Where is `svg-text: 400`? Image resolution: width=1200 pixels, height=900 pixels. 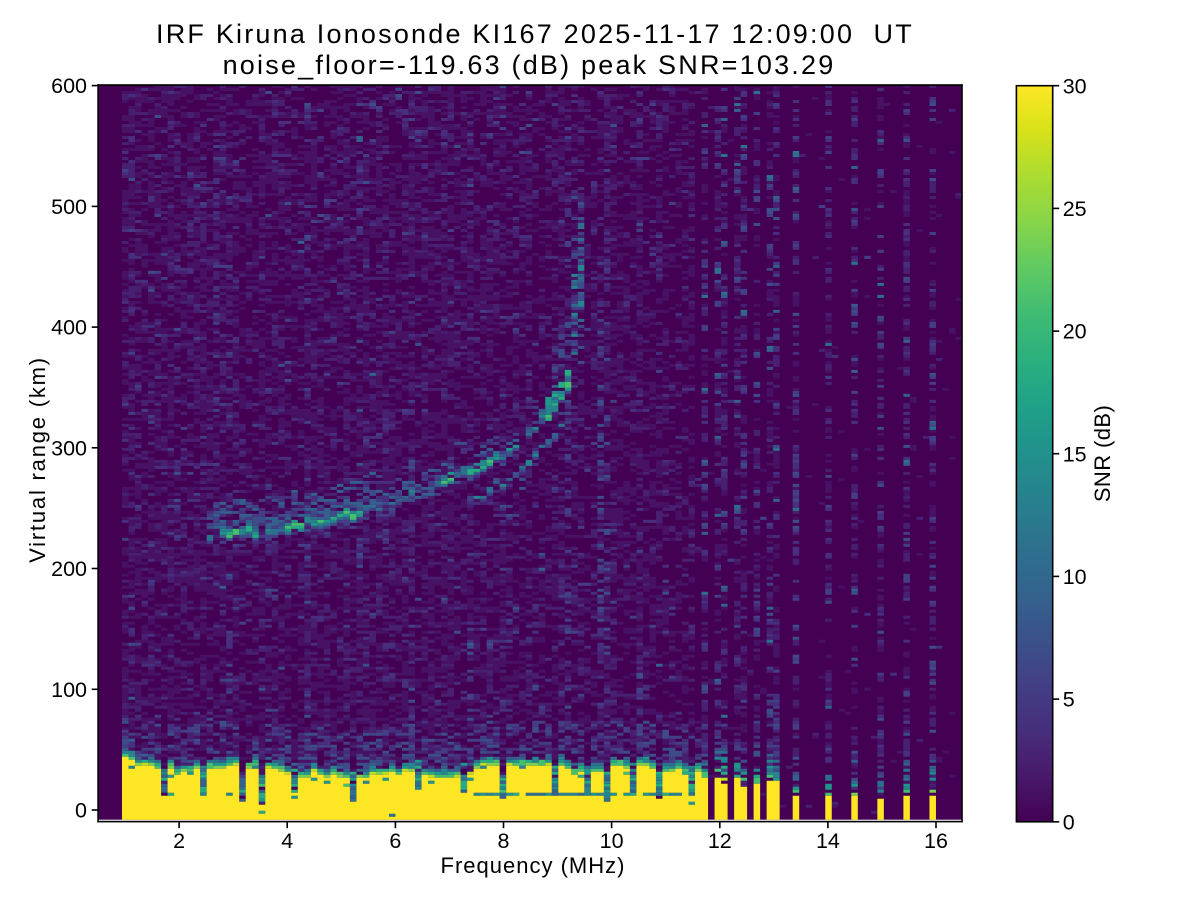
svg-text: 400 is located at coordinates (69, 328).